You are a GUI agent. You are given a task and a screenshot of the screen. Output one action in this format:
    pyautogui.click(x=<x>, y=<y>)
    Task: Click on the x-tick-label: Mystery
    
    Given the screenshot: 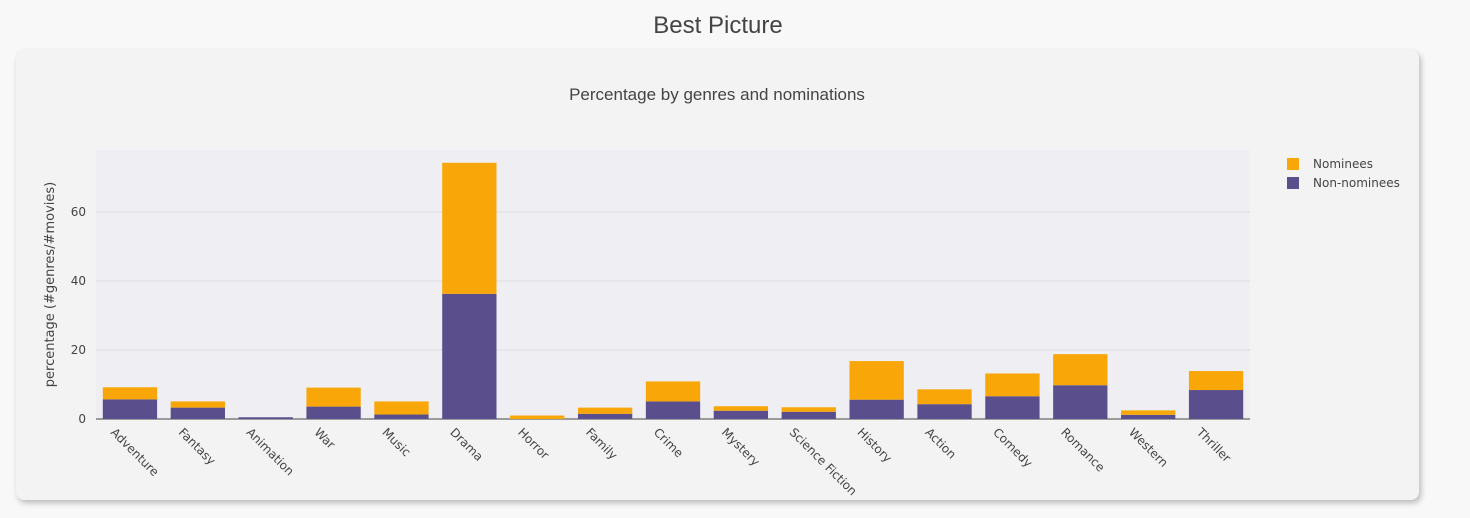 What is the action you would take?
    pyautogui.click(x=741, y=447)
    